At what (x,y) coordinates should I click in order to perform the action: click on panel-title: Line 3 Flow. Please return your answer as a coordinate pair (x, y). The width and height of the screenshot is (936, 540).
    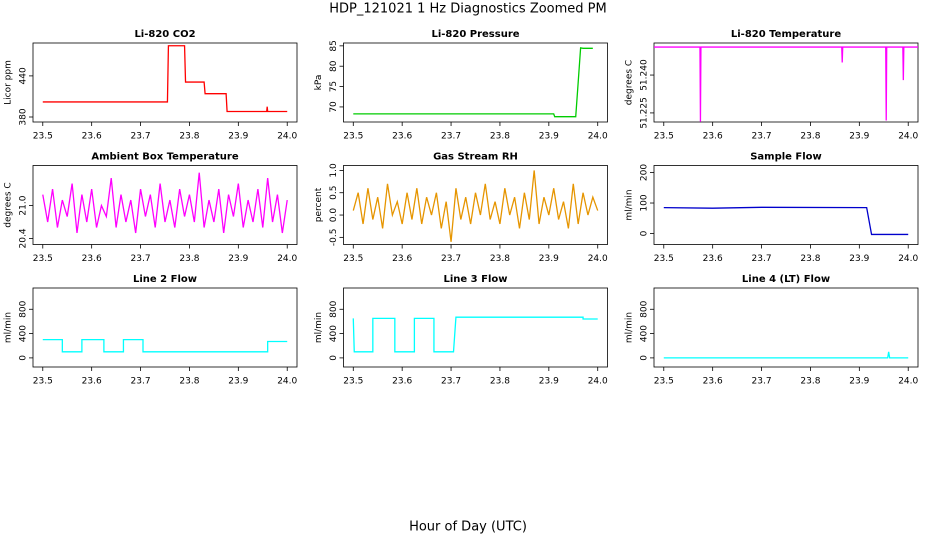
    Looking at the image, I should click on (476, 279).